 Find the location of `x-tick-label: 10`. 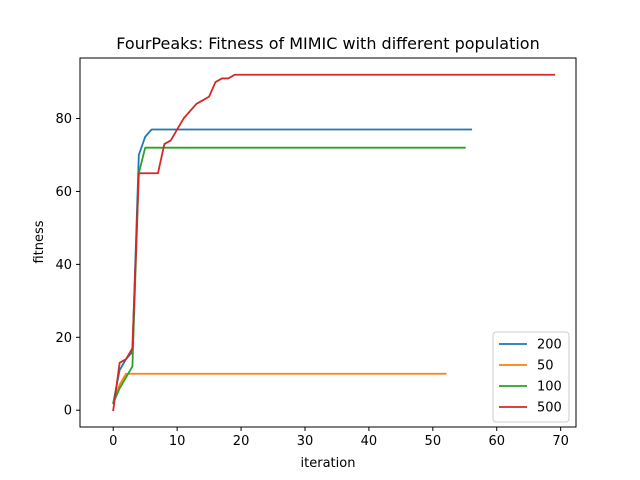

x-tick-label: 10 is located at coordinates (177, 441).